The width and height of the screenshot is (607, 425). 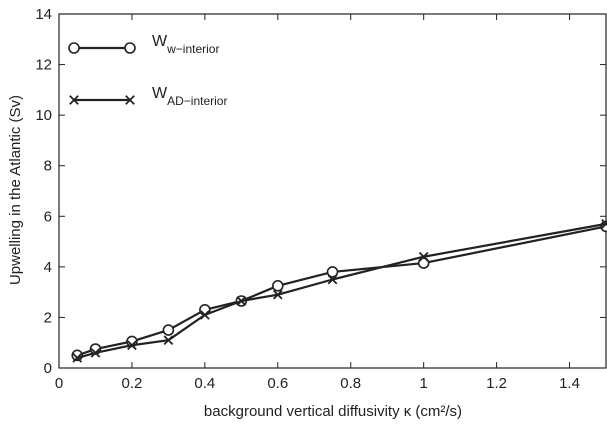 What do you see at coordinates (148, 96) in the screenshot?
I see `legend-entry: WAD−interior` at bounding box center [148, 96].